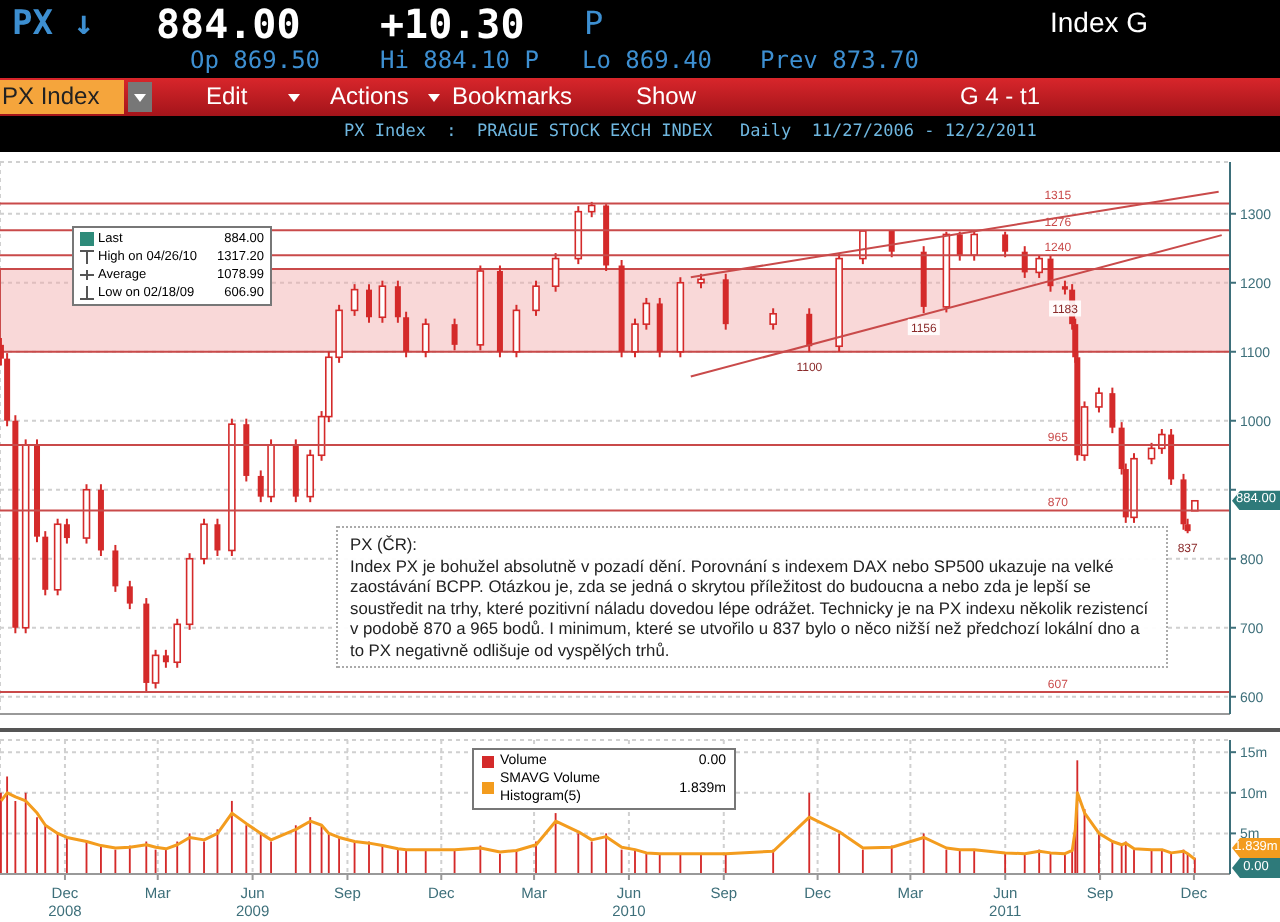 The height and width of the screenshot is (922, 1280). I want to click on text: PX ↓, so click(53, 24).